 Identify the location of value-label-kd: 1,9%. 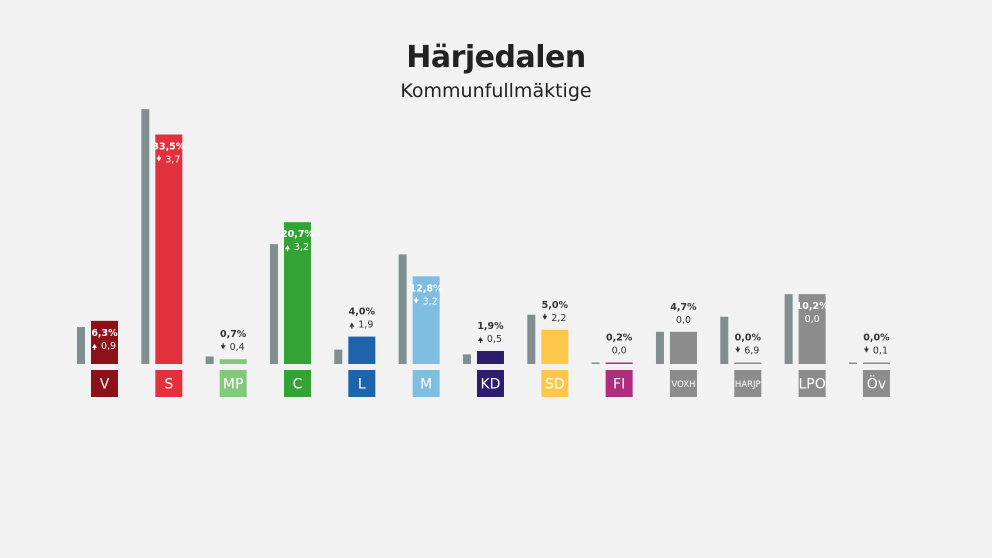
(490, 326).